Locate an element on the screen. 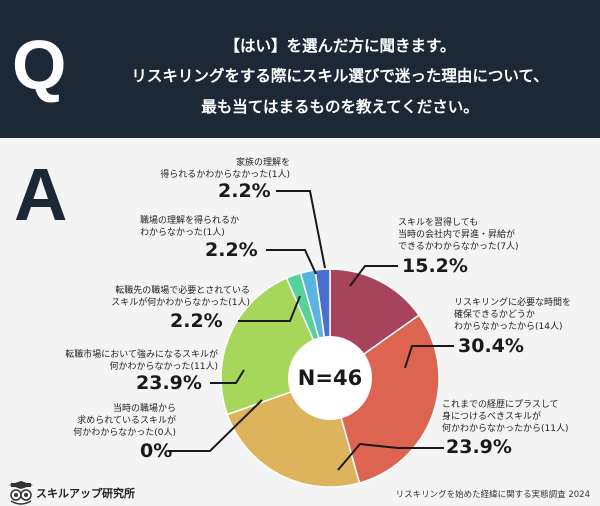 The height and width of the screenshot is (506, 600). leader-line-family is located at coordinates (301, 229).